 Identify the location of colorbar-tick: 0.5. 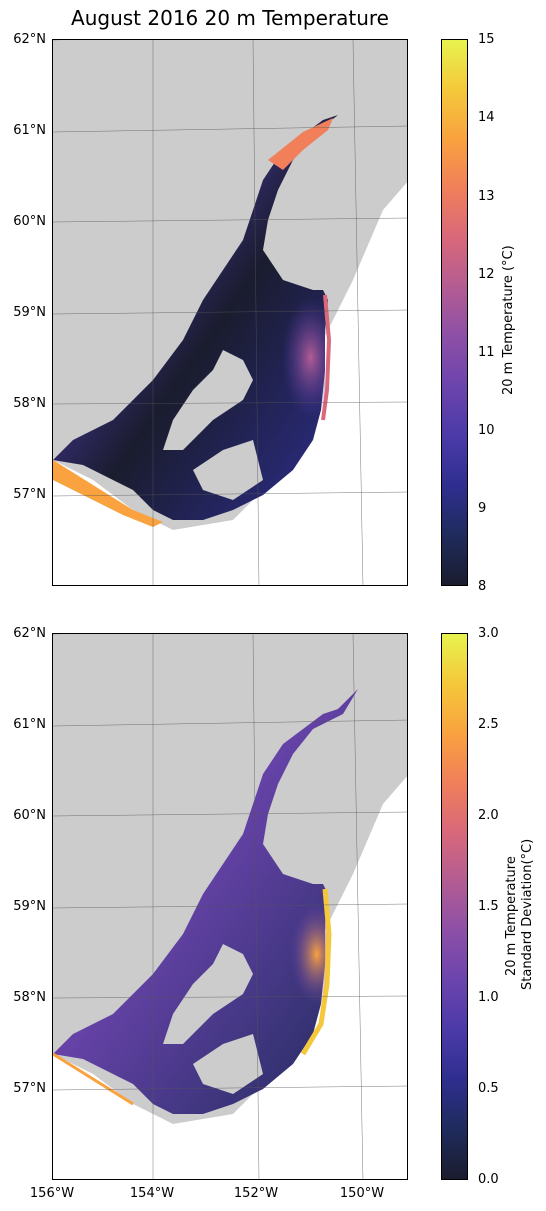
(488, 1088).